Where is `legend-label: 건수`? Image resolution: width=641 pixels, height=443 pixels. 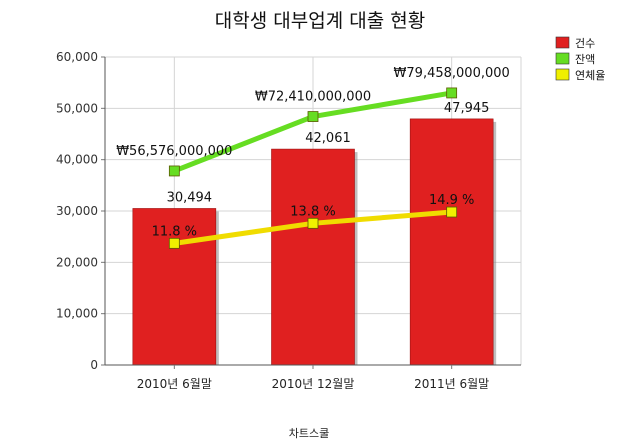 legend-label: 건수 is located at coordinates (585, 43).